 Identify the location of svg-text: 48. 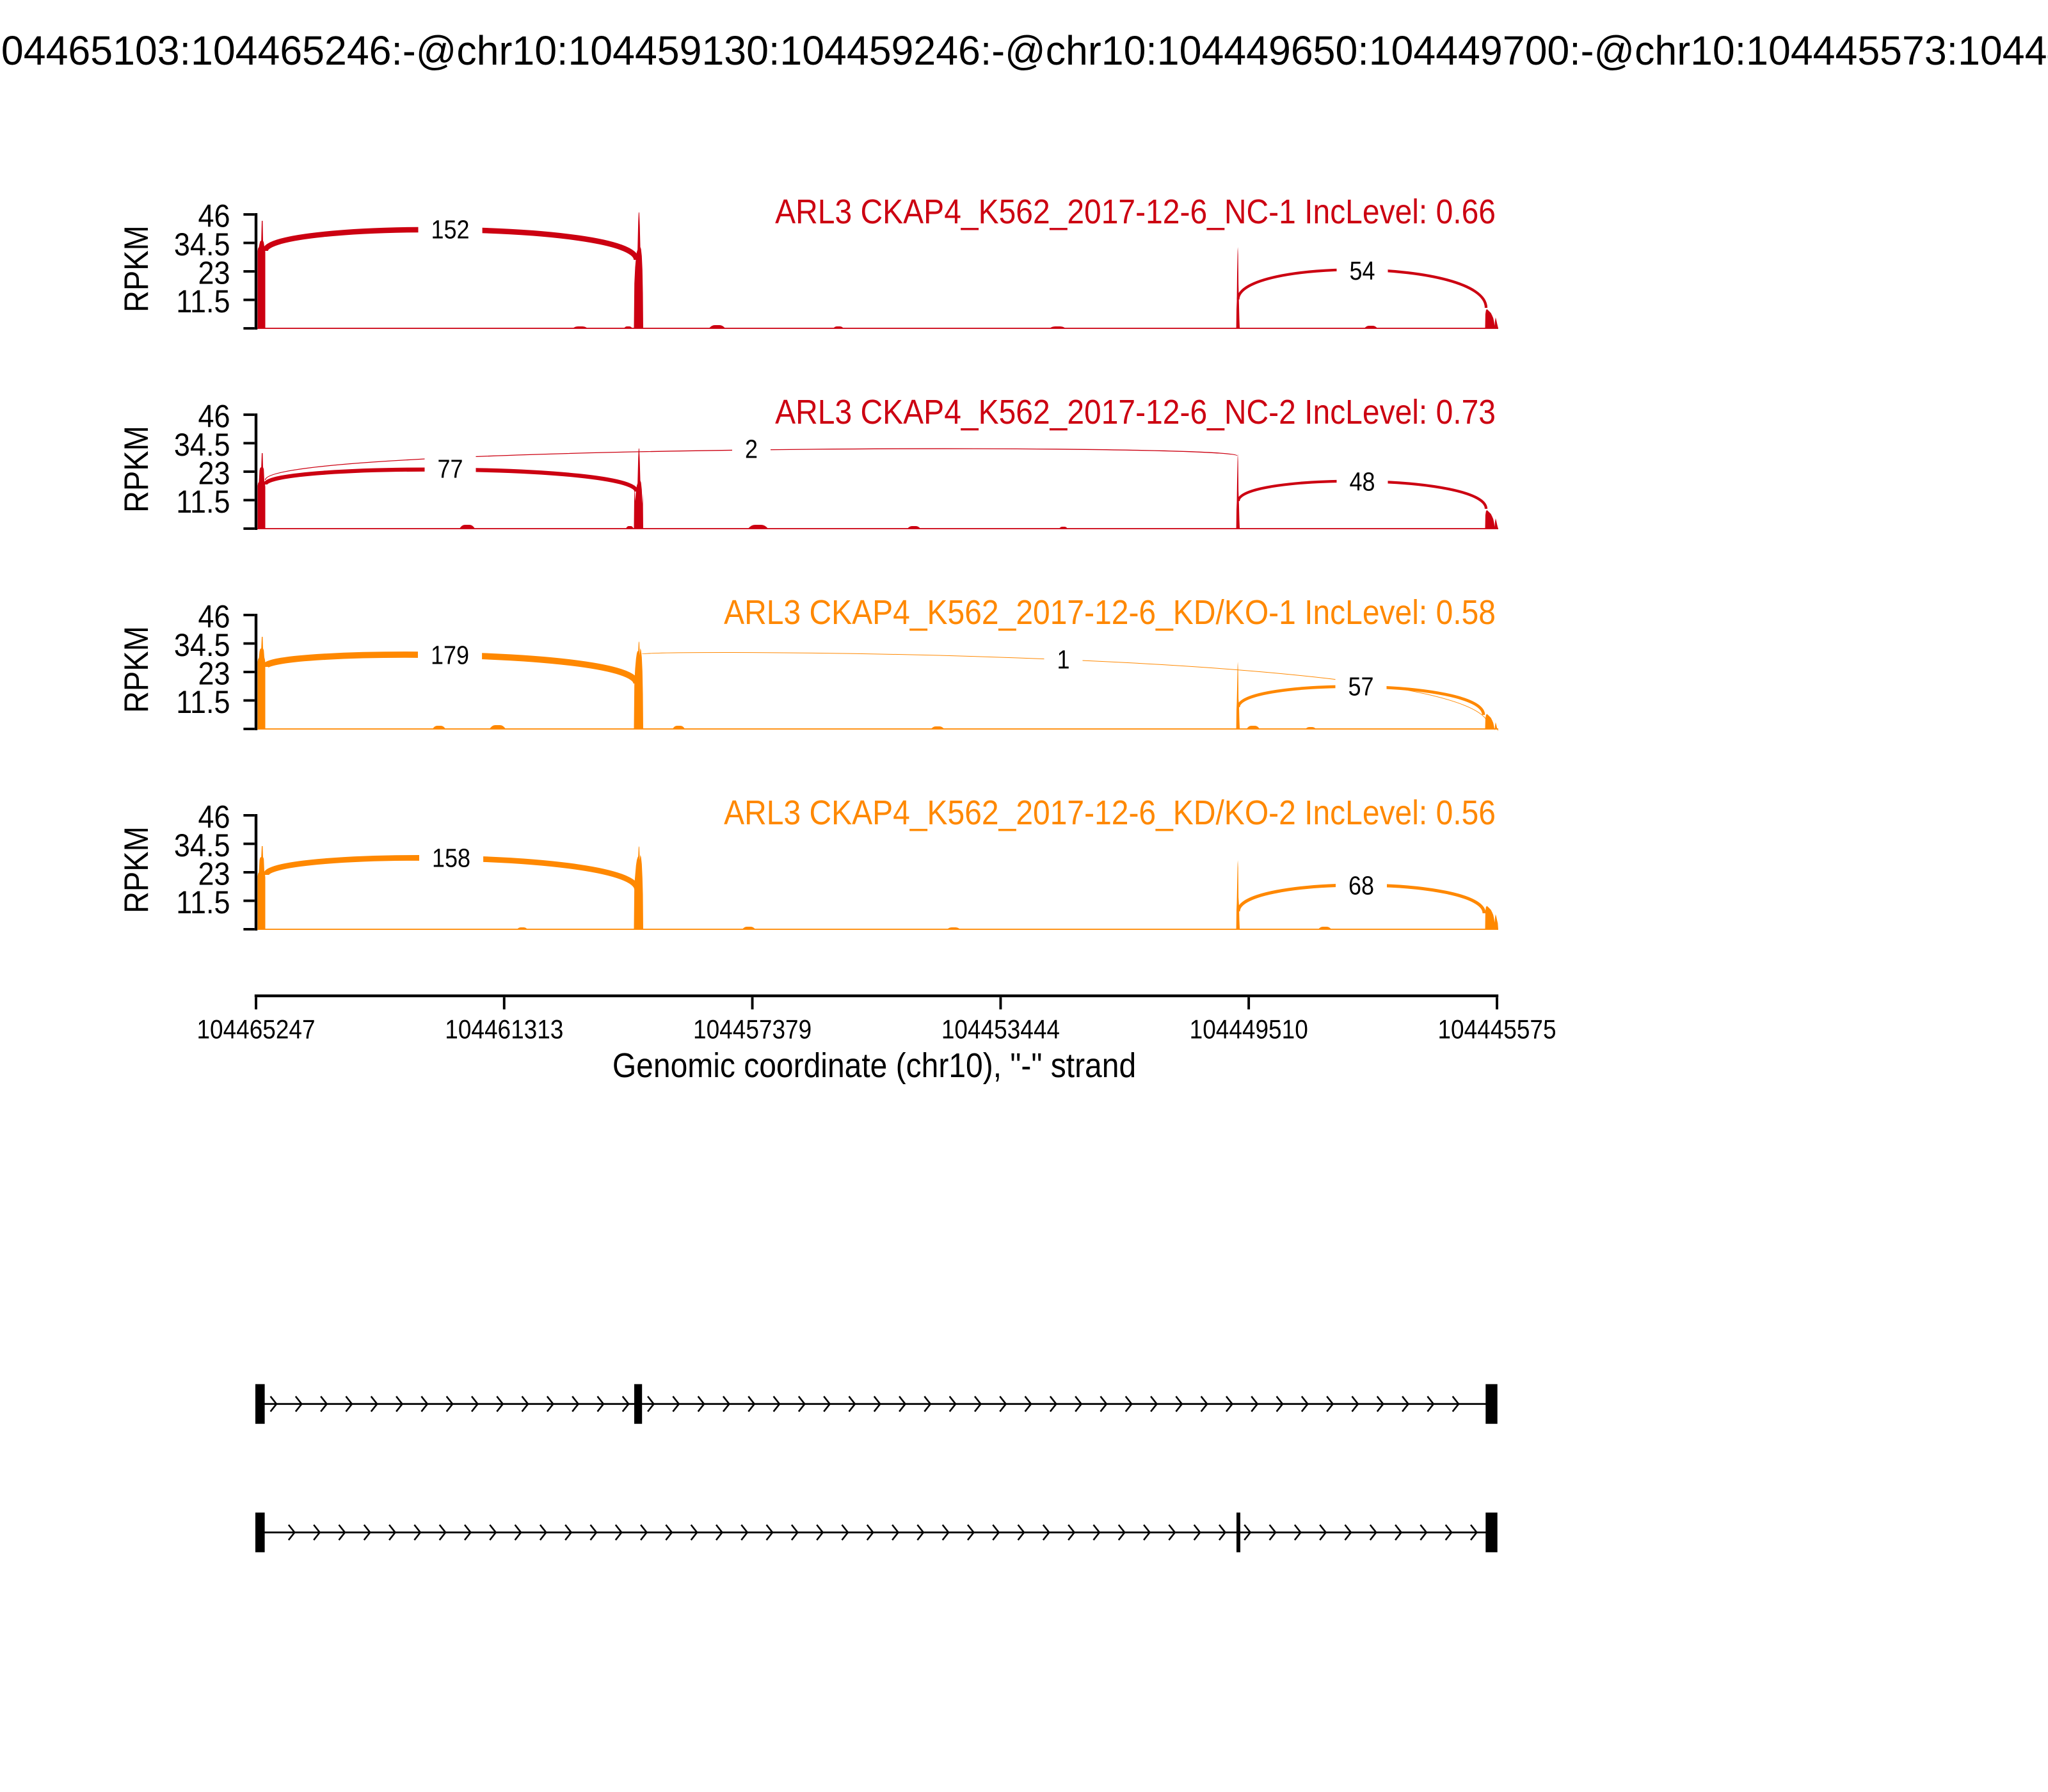
(1362, 481).